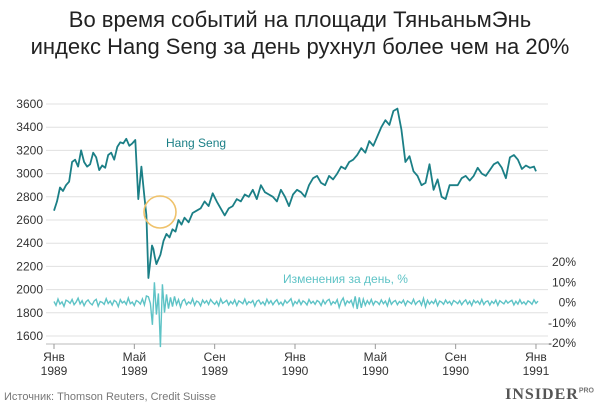 This screenshot has width=600, height=414. Describe the element at coordinates (586, 391) in the screenshot. I see `brand-sup: PRO` at that location.